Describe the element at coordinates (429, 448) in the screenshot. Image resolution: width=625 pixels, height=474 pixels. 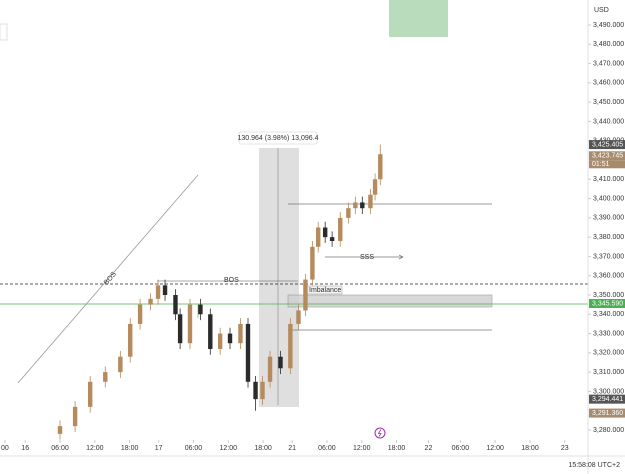
I see `x-tick-label: 22` at that location.